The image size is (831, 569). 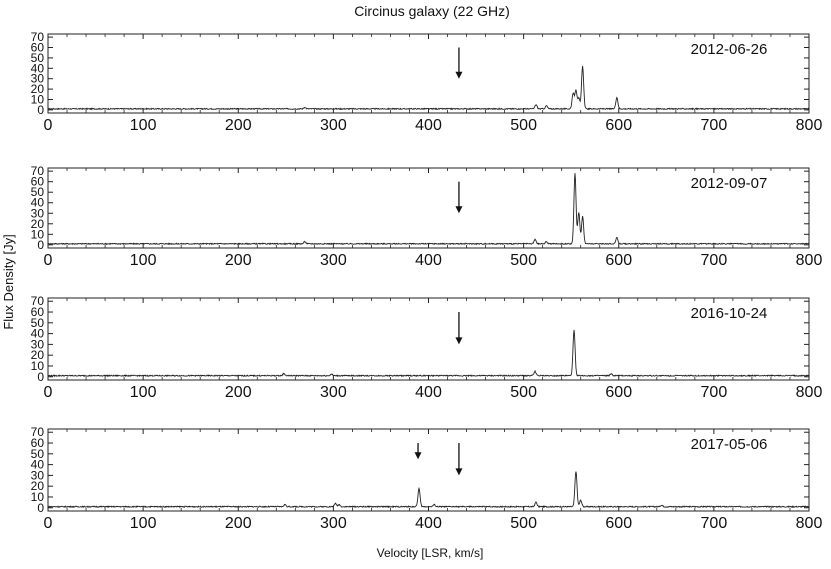 I want to click on epoch-label: 2012-09-07, so click(x=729, y=183).